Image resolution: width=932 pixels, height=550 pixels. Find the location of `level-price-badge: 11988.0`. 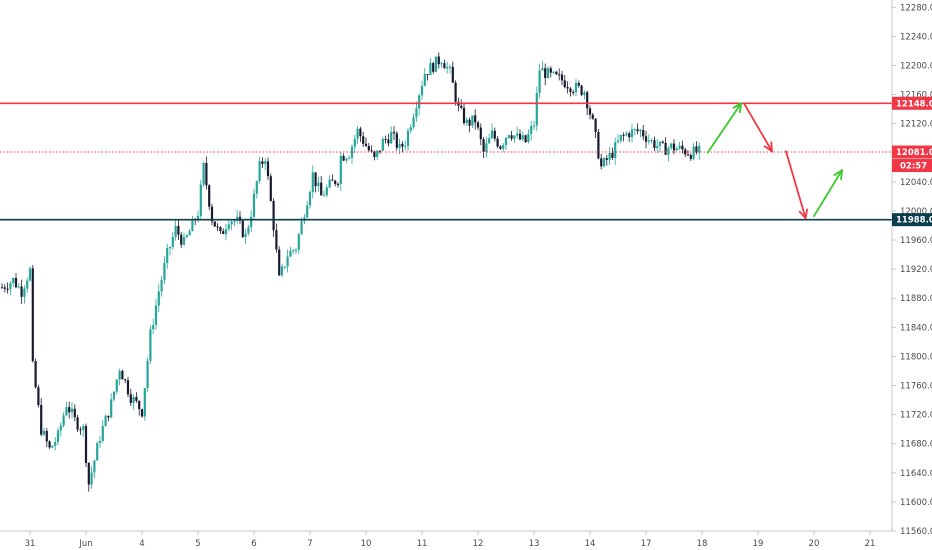

level-price-badge: 11988.0 is located at coordinates (912, 220).